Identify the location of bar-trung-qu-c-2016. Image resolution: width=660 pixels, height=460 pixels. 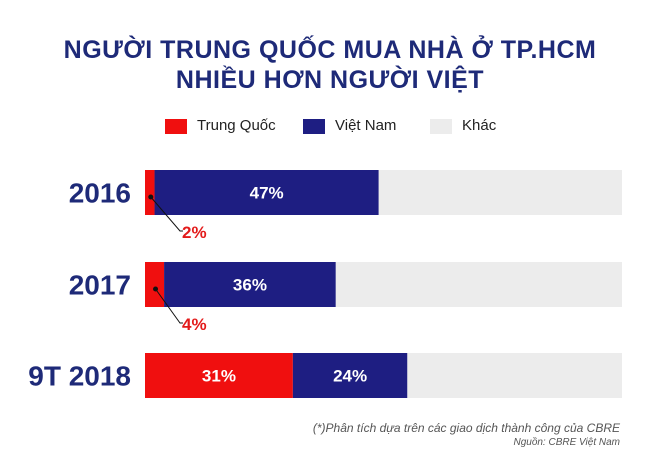
(150, 192).